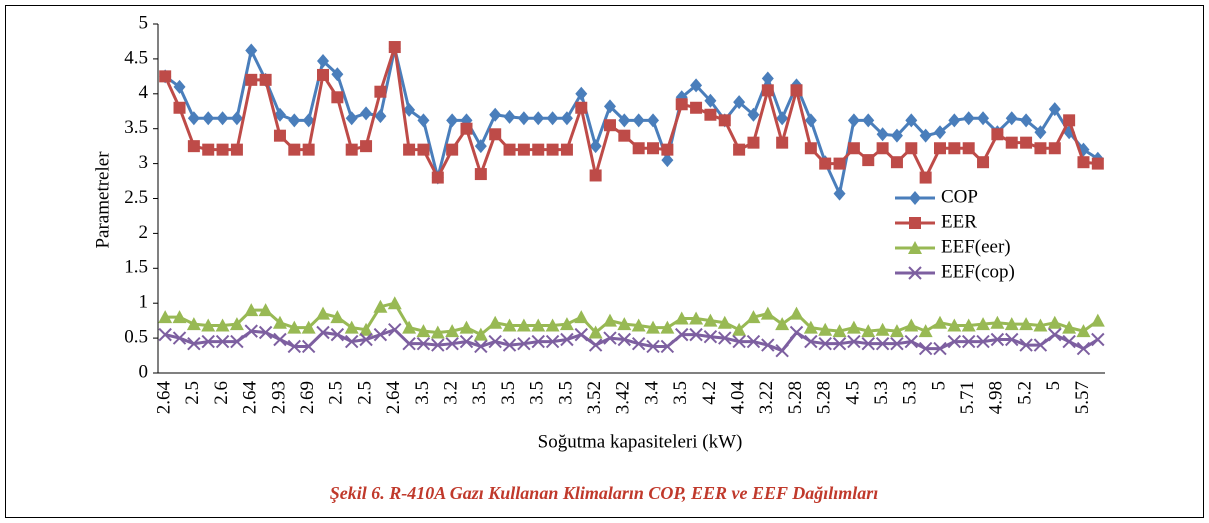 The width and height of the screenshot is (1209, 523). I want to click on x-tick-label: 2.6, so click(221, 393).